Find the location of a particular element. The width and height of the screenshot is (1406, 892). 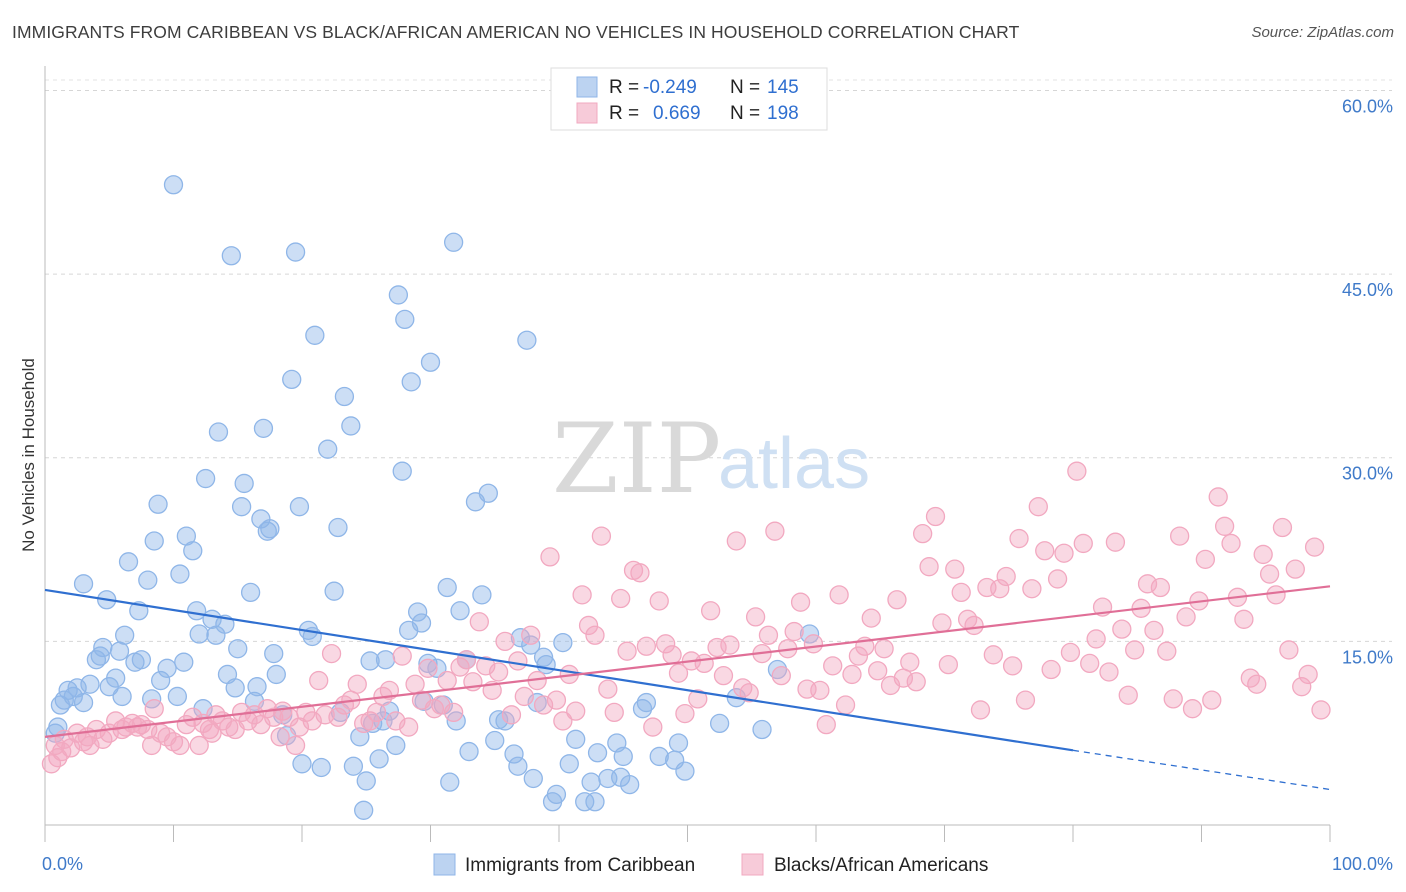

y-tick-label: 60.0% is located at coordinates (1367, 106).